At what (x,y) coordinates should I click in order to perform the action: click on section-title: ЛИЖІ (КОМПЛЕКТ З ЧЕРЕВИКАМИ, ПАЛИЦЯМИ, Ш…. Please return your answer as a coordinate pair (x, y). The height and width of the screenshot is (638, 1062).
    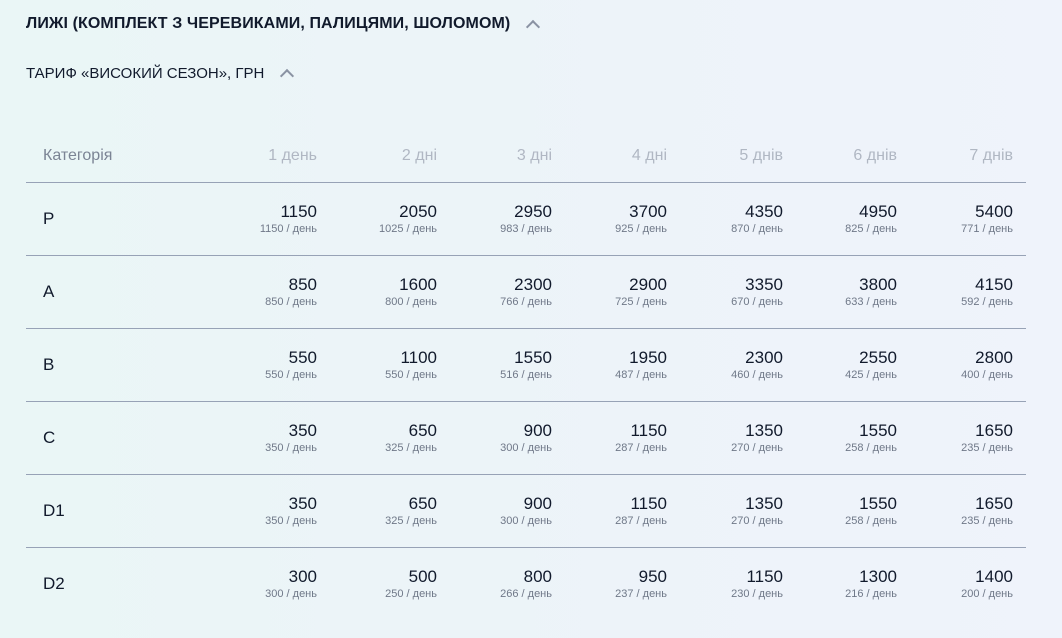
    Looking at the image, I should click on (268, 23).